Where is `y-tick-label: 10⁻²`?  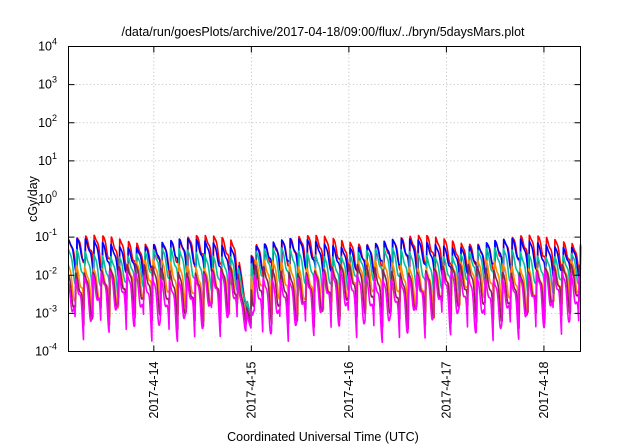 y-tick-label: 10⁻² is located at coordinates (46, 273).